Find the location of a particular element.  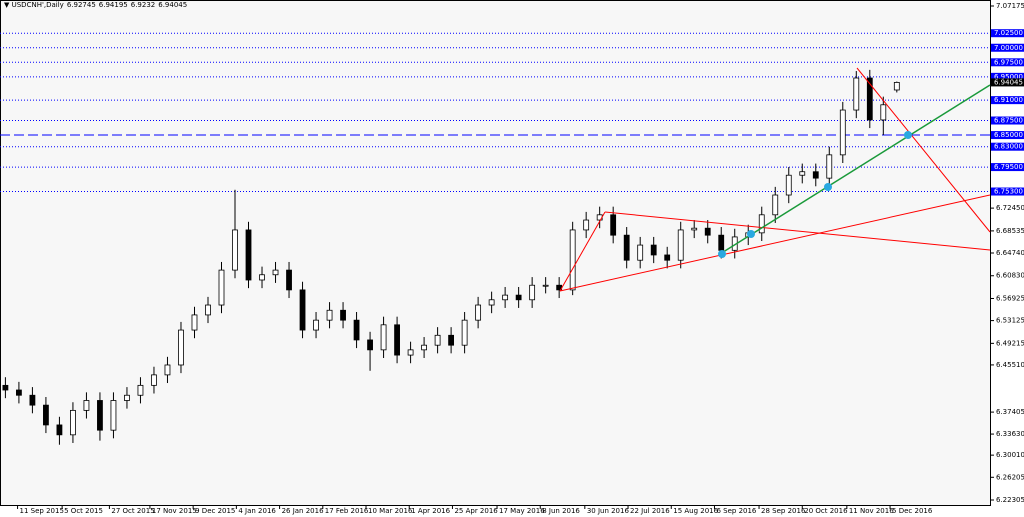

level-label: 6.91000 is located at coordinates (1008, 100).